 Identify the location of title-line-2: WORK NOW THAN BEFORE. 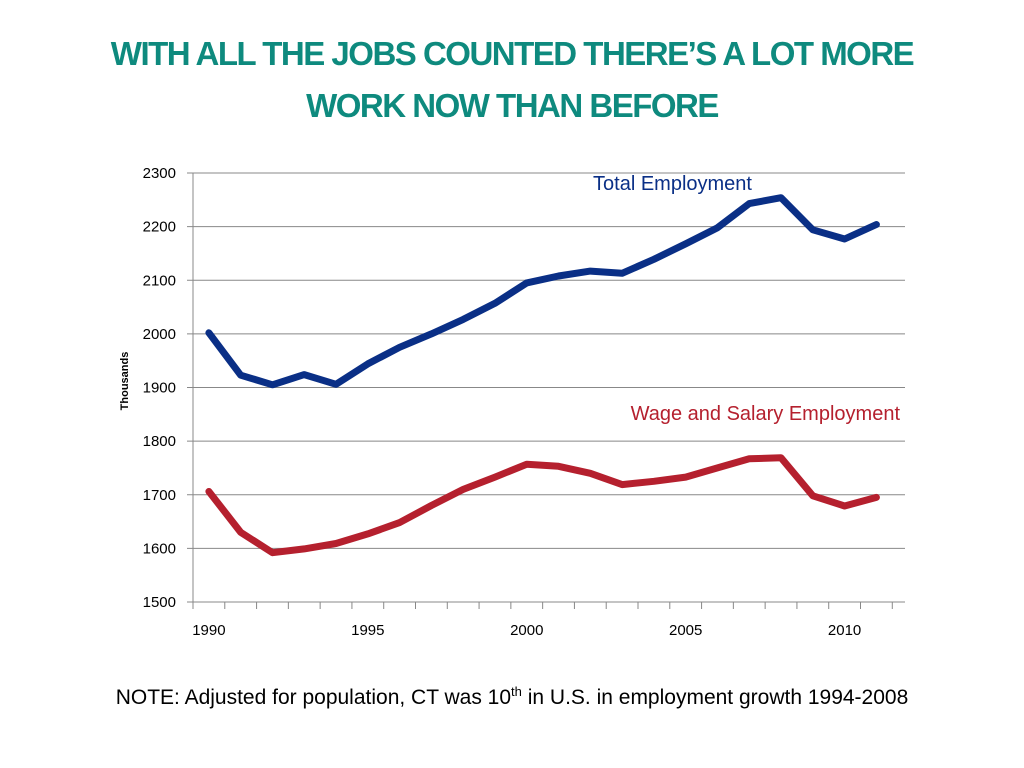
(512, 105).